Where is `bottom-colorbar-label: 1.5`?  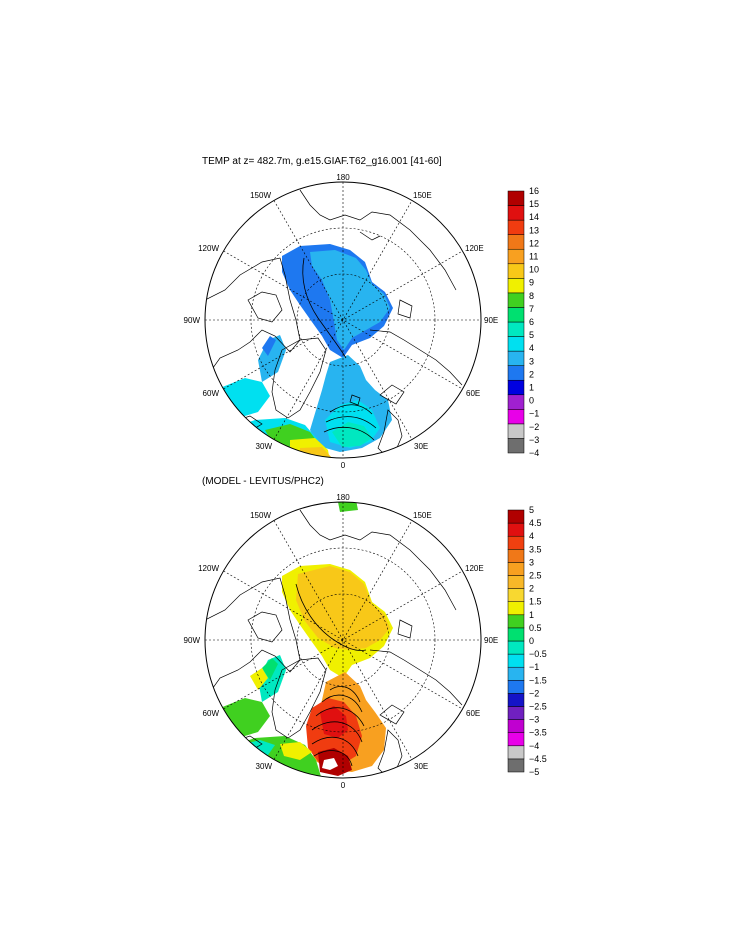
bottom-colorbar-label: 1.5 is located at coordinates (535, 602).